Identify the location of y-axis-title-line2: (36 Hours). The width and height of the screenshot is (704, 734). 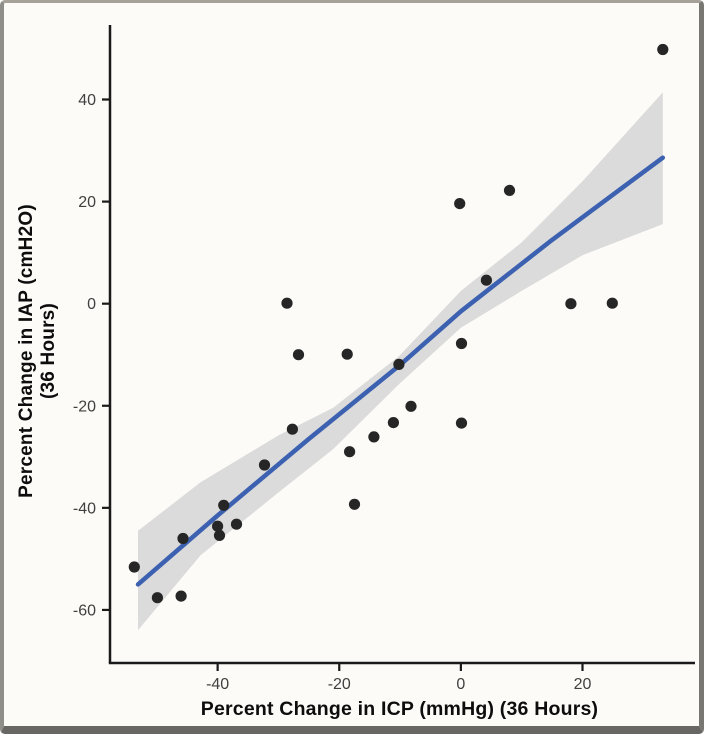
(48, 351).